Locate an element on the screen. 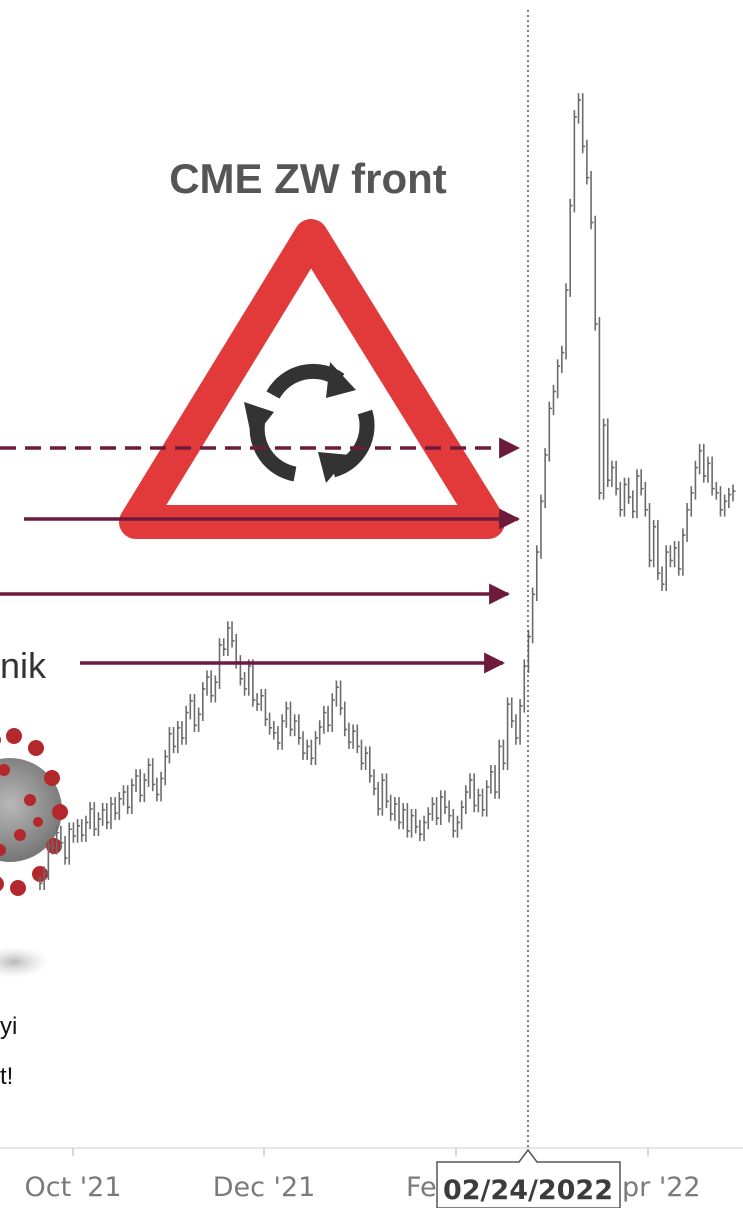 This screenshot has height=1208, width=743. x-tick-label-apr: pr '22 is located at coordinates (661, 1187).